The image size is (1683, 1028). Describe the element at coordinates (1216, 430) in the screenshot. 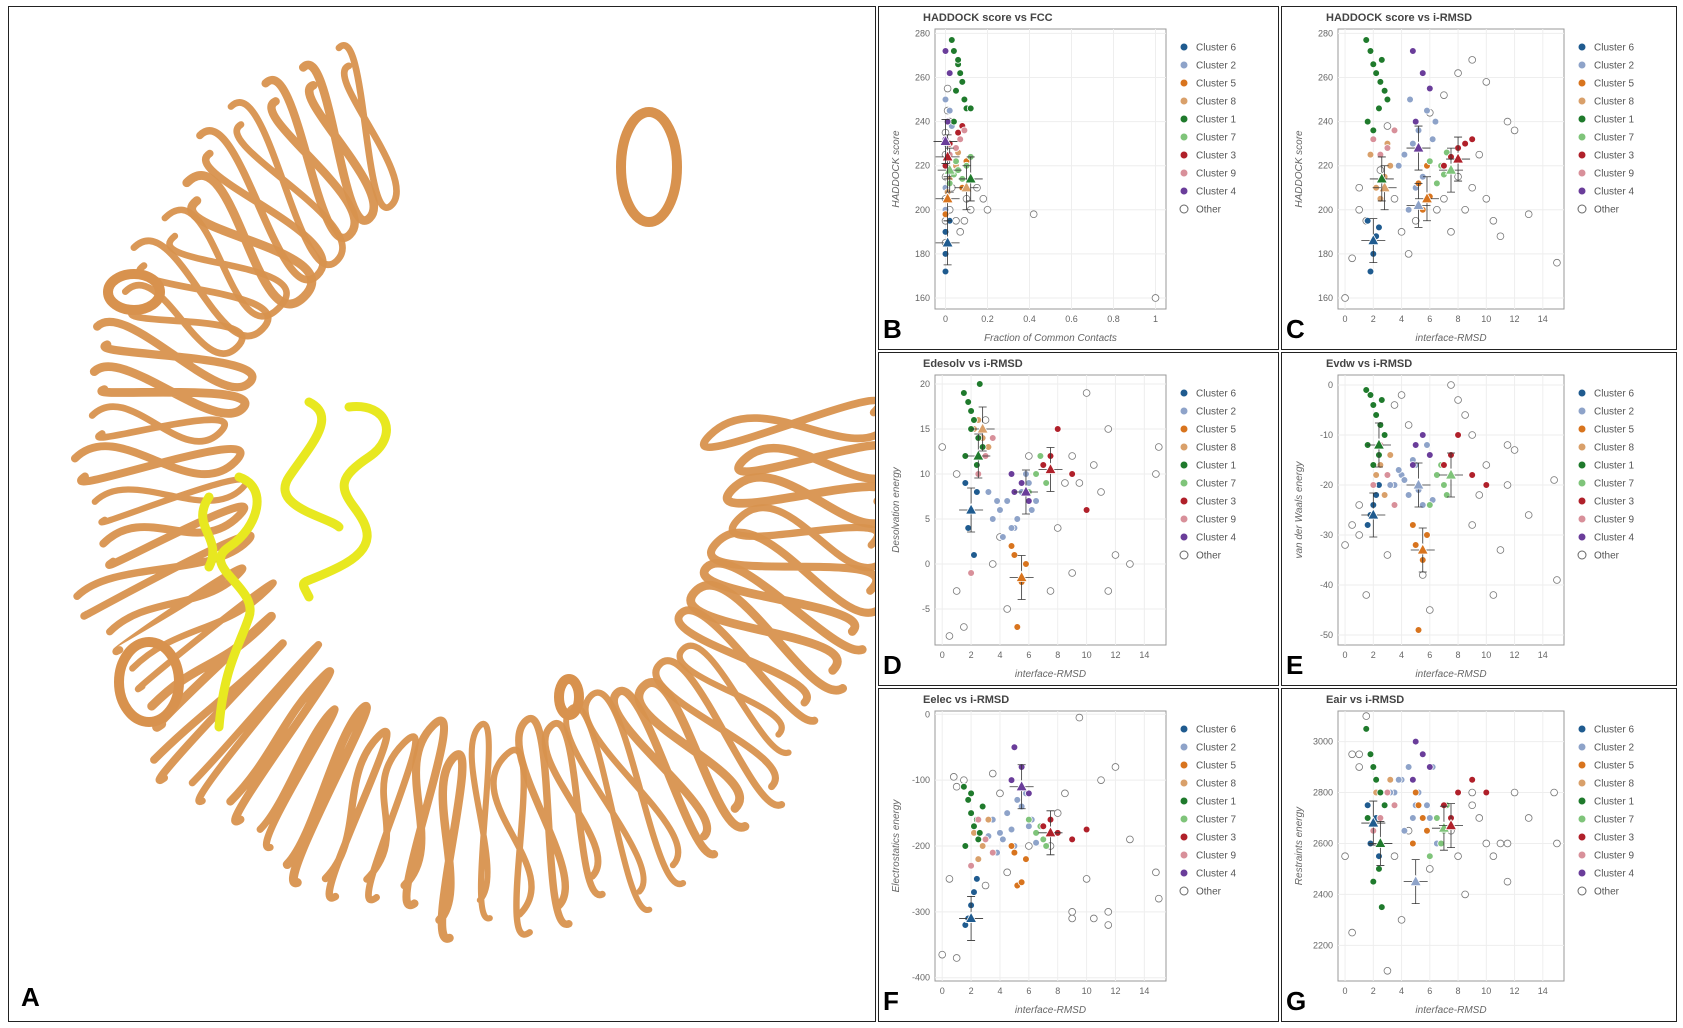

I see `legend-label: Cluster 5` at that location.